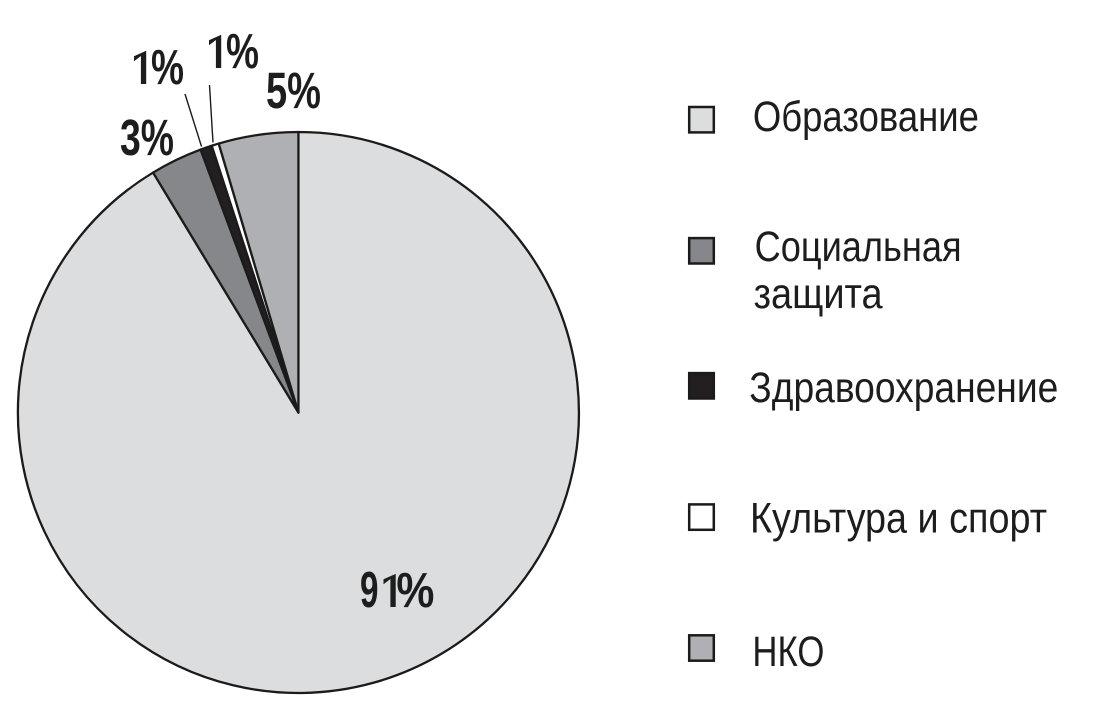 The image size is (1093, 724). Describe the element at coordinates (369, 589) in the screenshot. I see `svg-text: 9` at that location.